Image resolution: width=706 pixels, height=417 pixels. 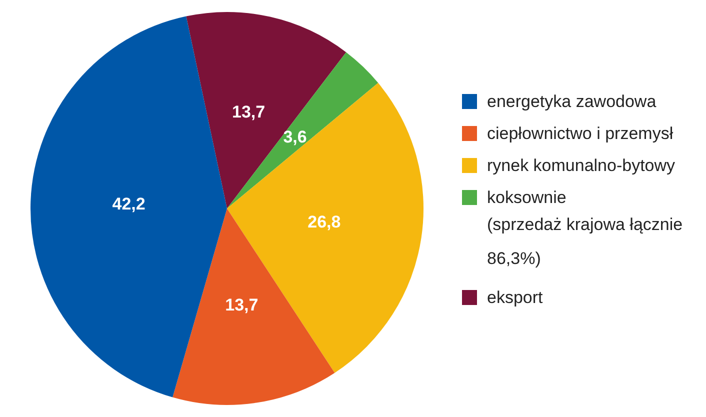 I want to click on legend-label: koksownie, so click(x=526, y=197).